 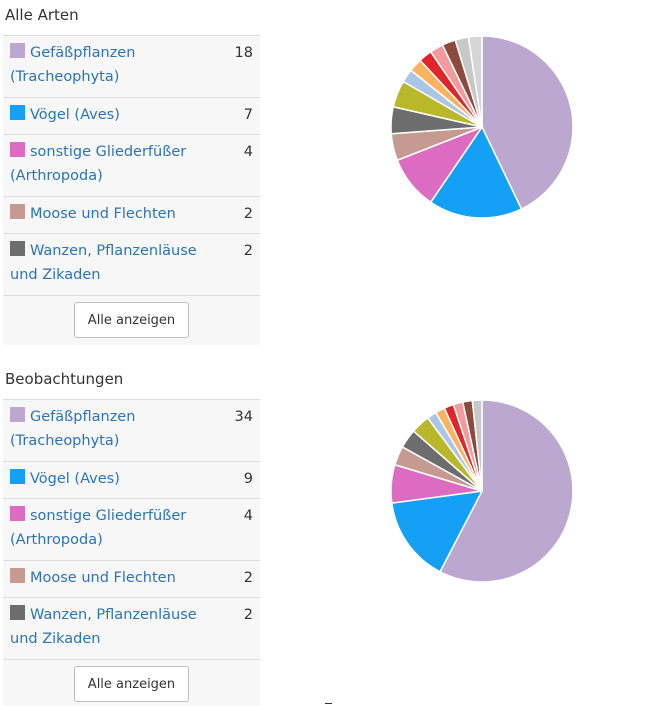 I want to click on category-count: 7, so click(x=248, y=115).